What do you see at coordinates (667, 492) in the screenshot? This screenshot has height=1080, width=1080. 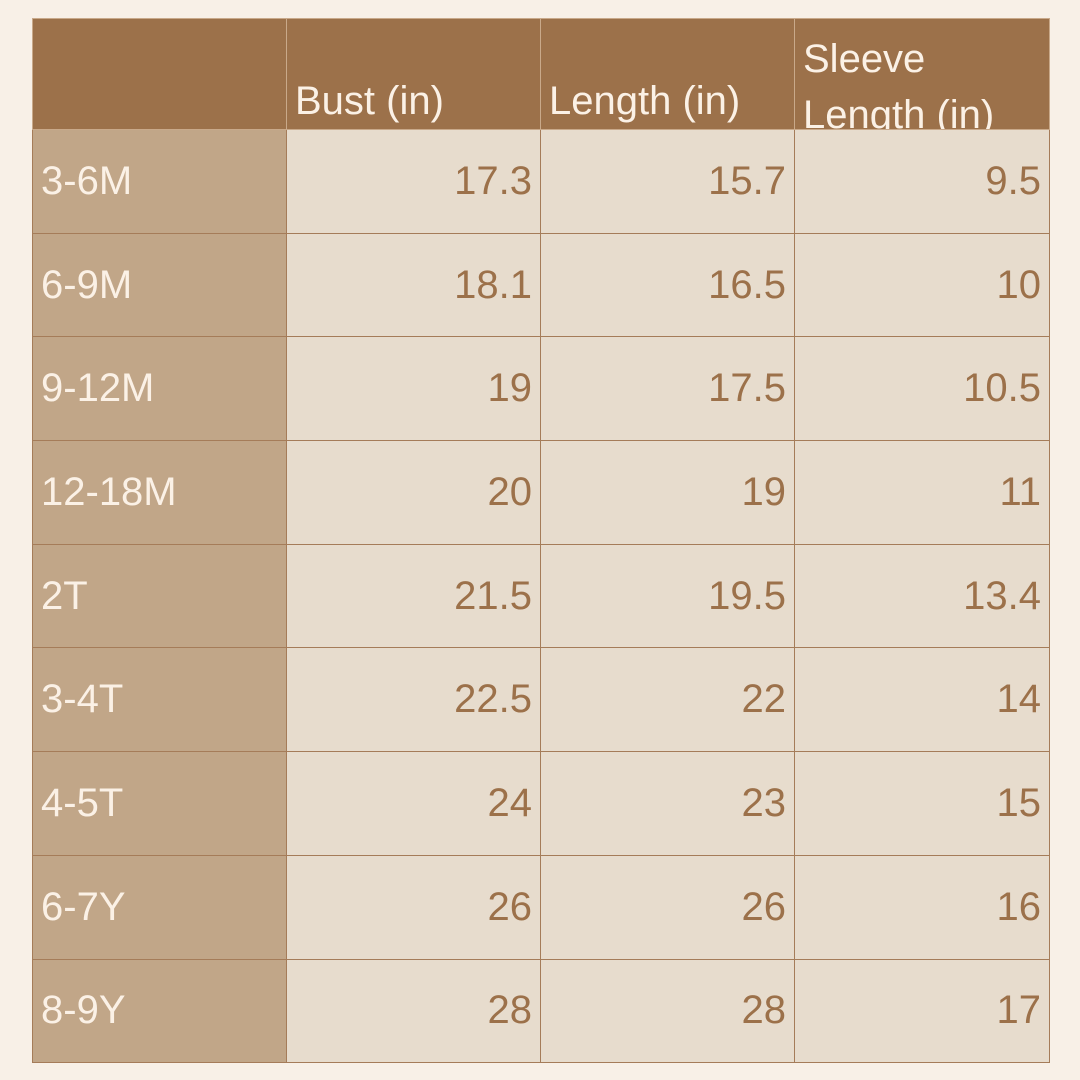 I see `cell-length: 19` at bounding box center [667, 492].